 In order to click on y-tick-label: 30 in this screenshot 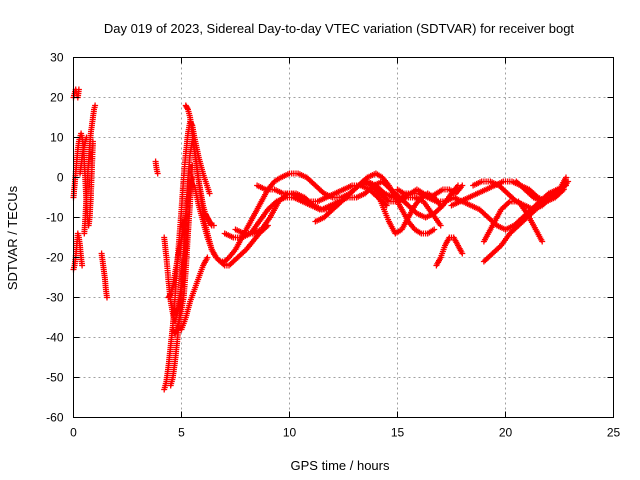, I will do `click(57, 58)`.